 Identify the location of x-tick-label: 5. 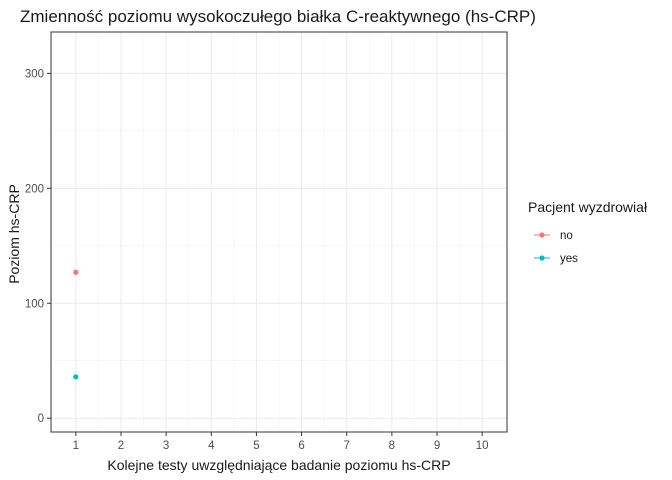
(256, 446).